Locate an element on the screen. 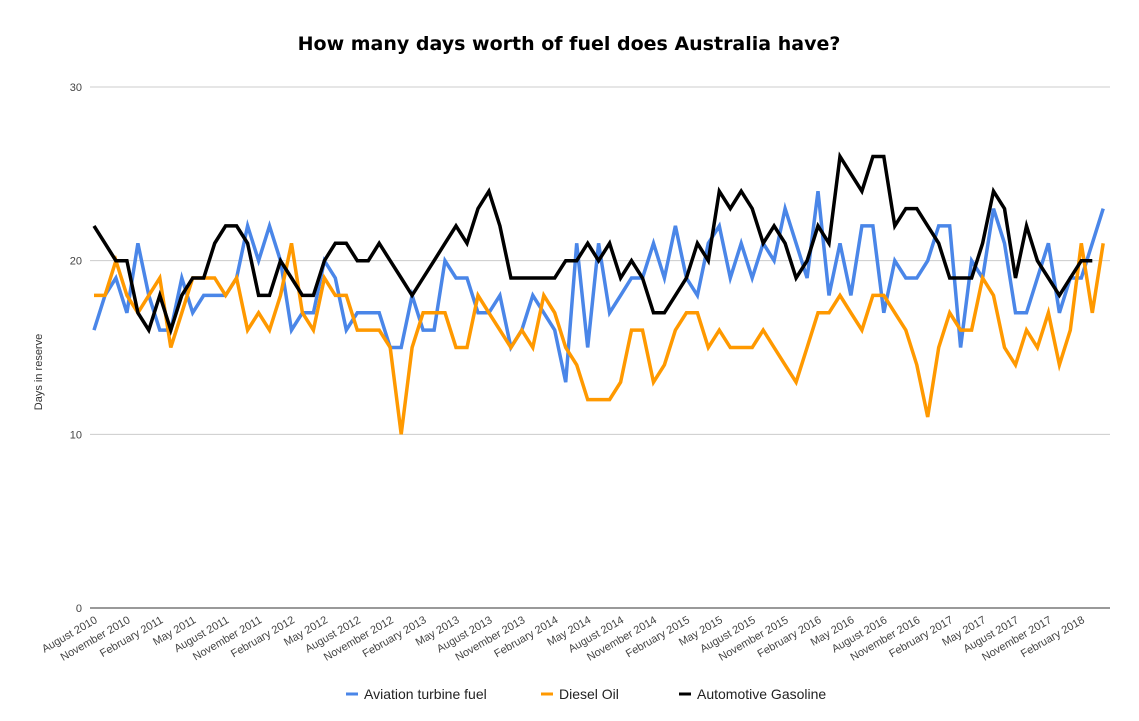 This screenshot has height=721, width=1139. legend-item: Automotive Gasoline is located at coordinates (752, 694).